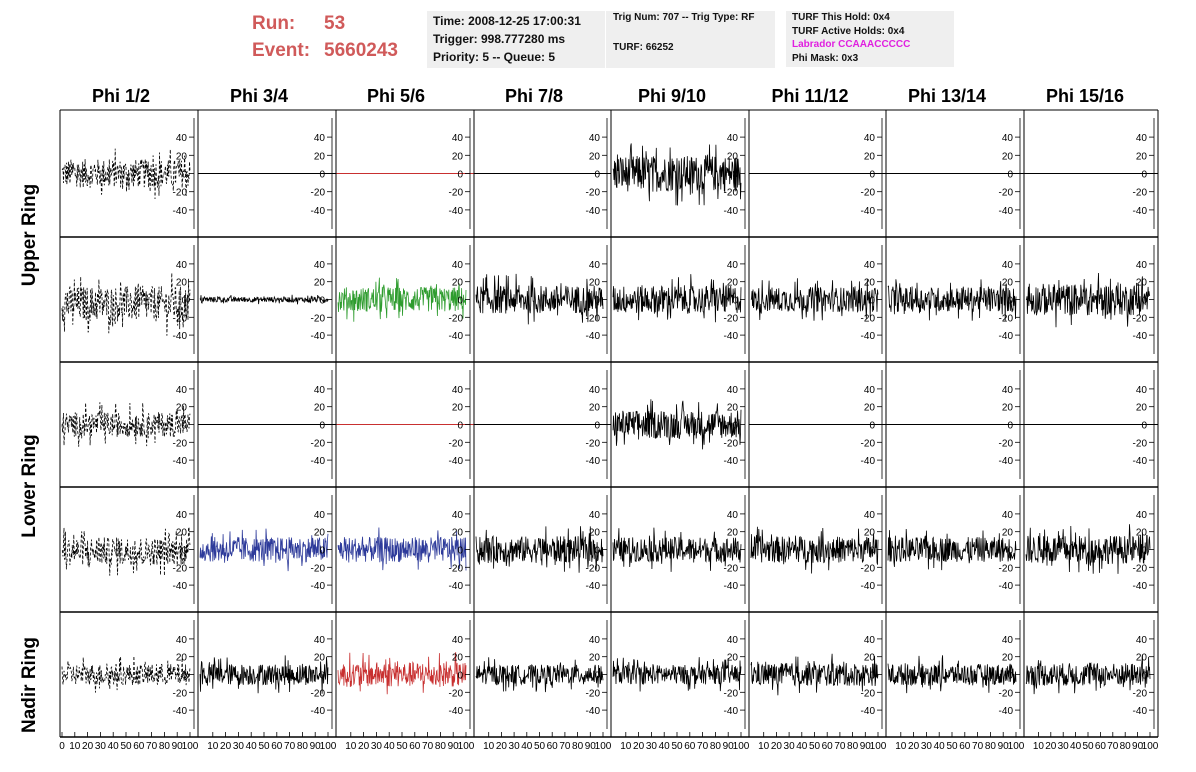  I want to click on event-value: 5660243, so click(361, 50).